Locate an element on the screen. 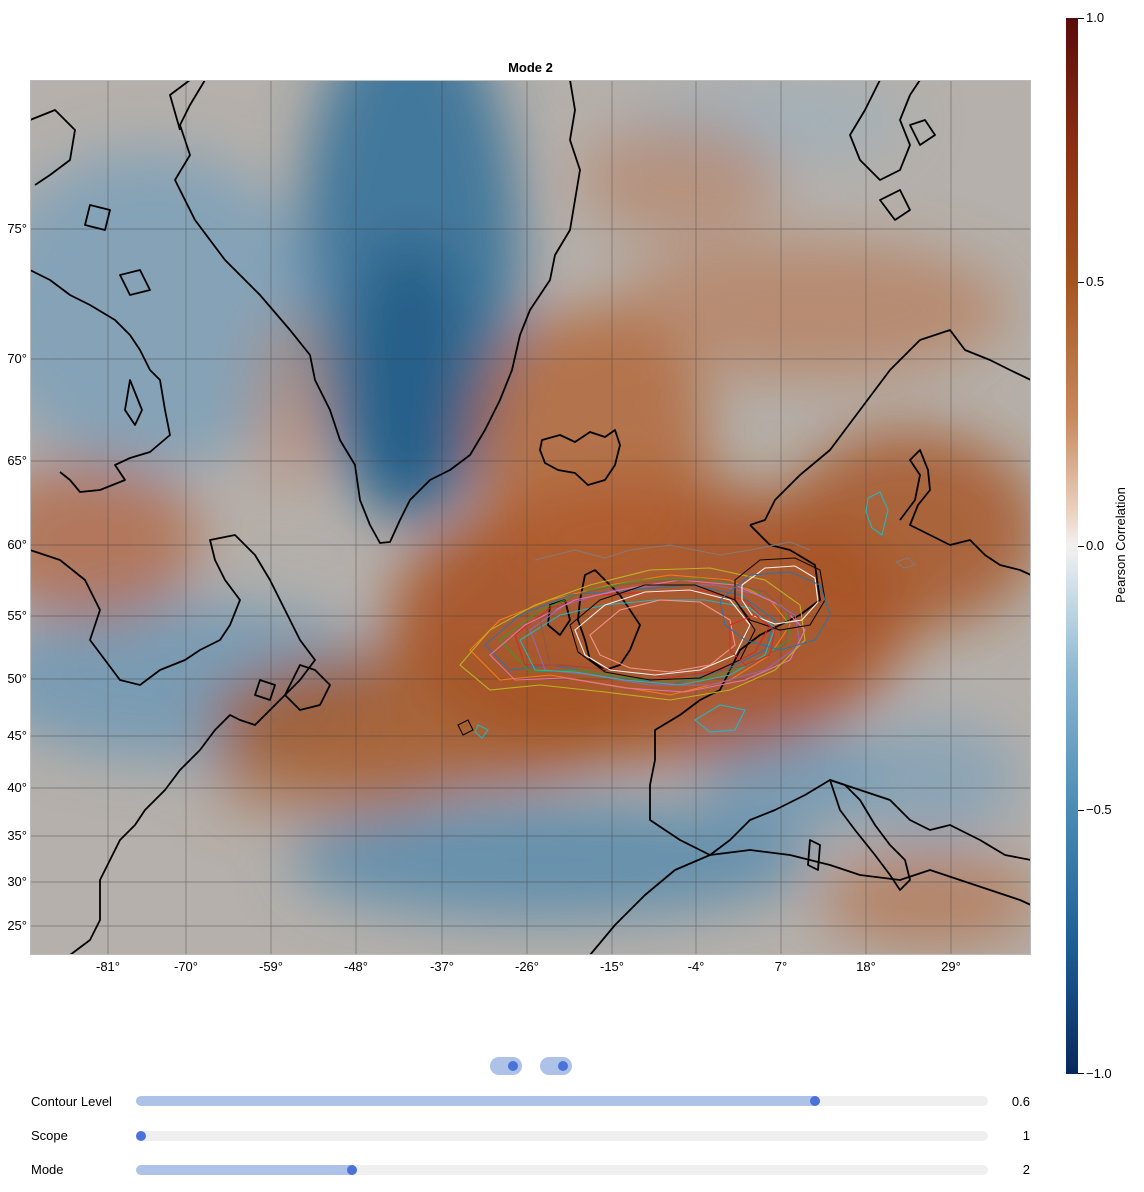  lon-label: -15° is located at coordinates (612, 966).